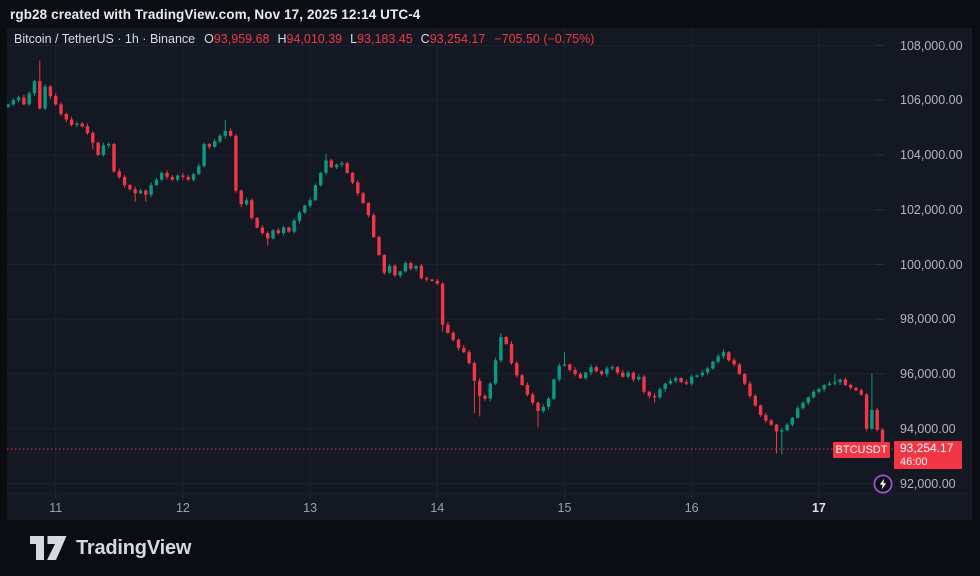 The width and height of the screenshot is (980, 576). Describe the element at coordinates (931, 155) in the screenshot. I see `price-tick-label: 104,000.00` at that location.